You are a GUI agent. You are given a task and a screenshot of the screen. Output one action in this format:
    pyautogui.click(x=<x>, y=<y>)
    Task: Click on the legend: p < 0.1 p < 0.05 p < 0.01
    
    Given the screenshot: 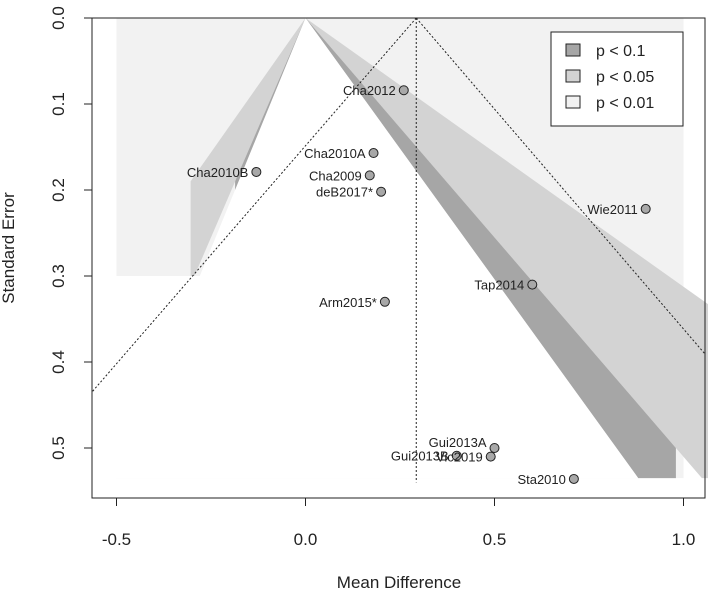 What is the action you would take?
    pyautogui.click(x=617, y=79)
    